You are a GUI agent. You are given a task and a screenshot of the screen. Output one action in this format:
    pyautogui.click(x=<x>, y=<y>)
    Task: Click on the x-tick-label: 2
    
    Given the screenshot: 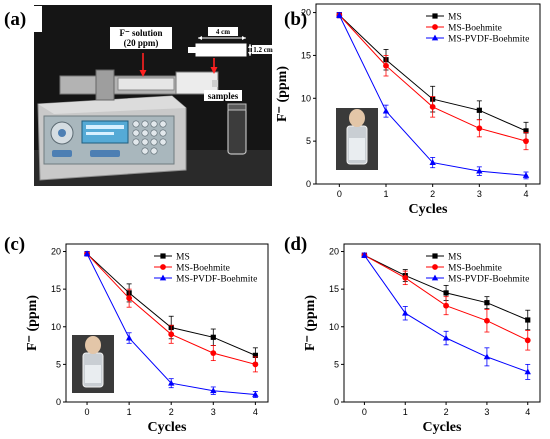 What is the action you would take?
    pyautogui.click(x=432, y=194)
    